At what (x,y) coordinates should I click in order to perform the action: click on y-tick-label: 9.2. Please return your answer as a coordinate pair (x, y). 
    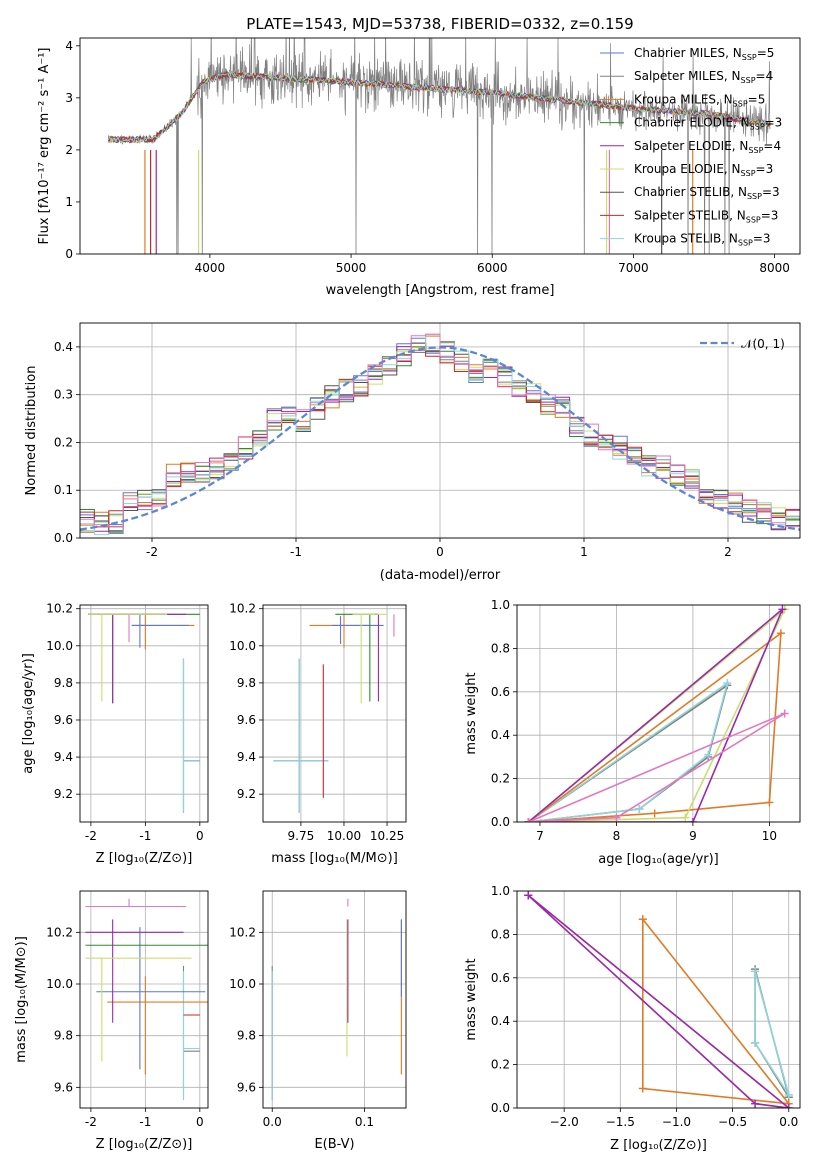
    Looking at the image, I should click on (246, 794).